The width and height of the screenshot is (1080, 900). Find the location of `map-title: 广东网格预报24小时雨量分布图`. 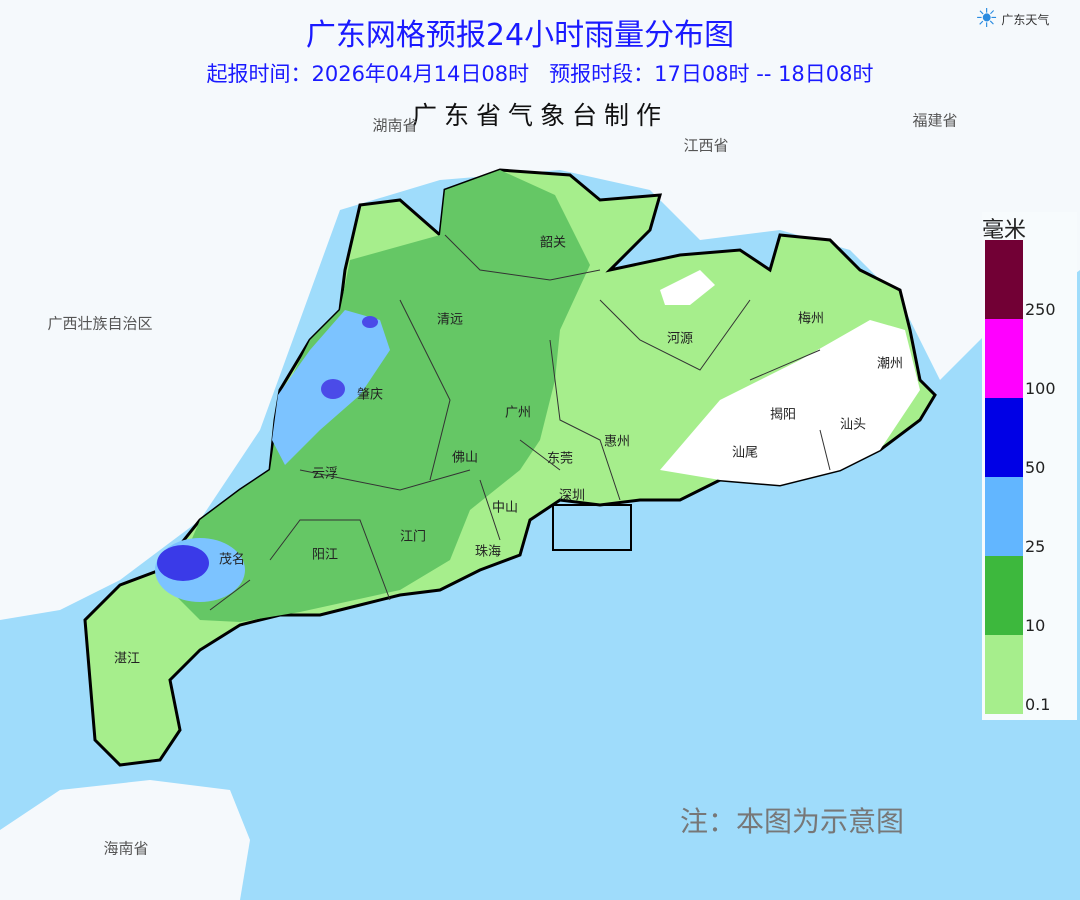

map-title: 广东网格预报24小时雨量分布图 is located at coordinates (520, 35).